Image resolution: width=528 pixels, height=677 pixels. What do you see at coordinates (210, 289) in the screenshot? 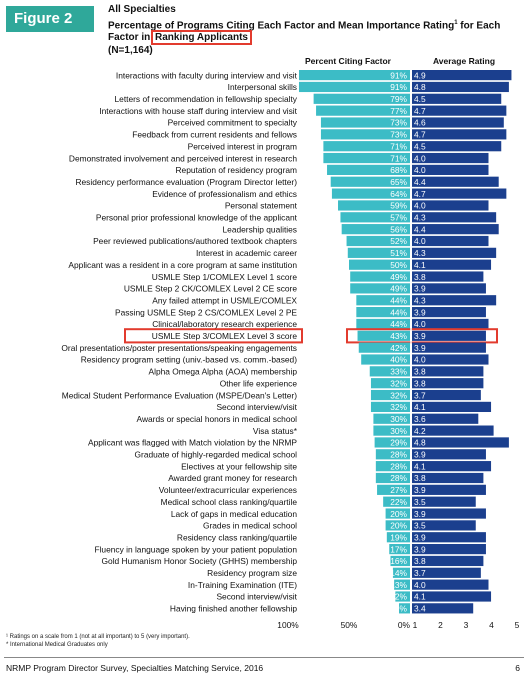
I see `factor-label: USMLE Step 2 CK/COMLEX Level 2 CE score` at bounding box center [210, 289].